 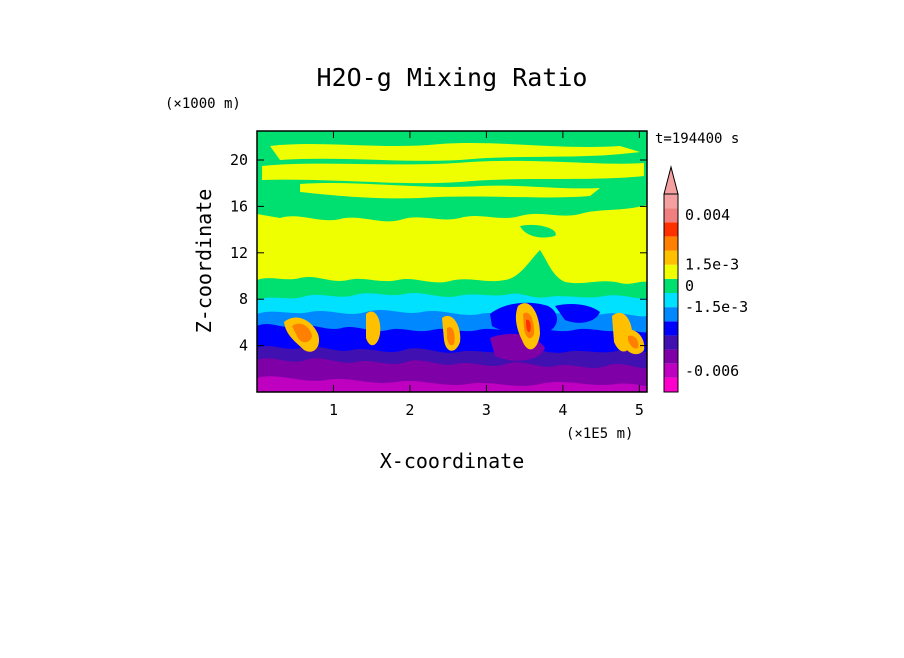 I want to click on field-magenta, so click(x=452, y=384).